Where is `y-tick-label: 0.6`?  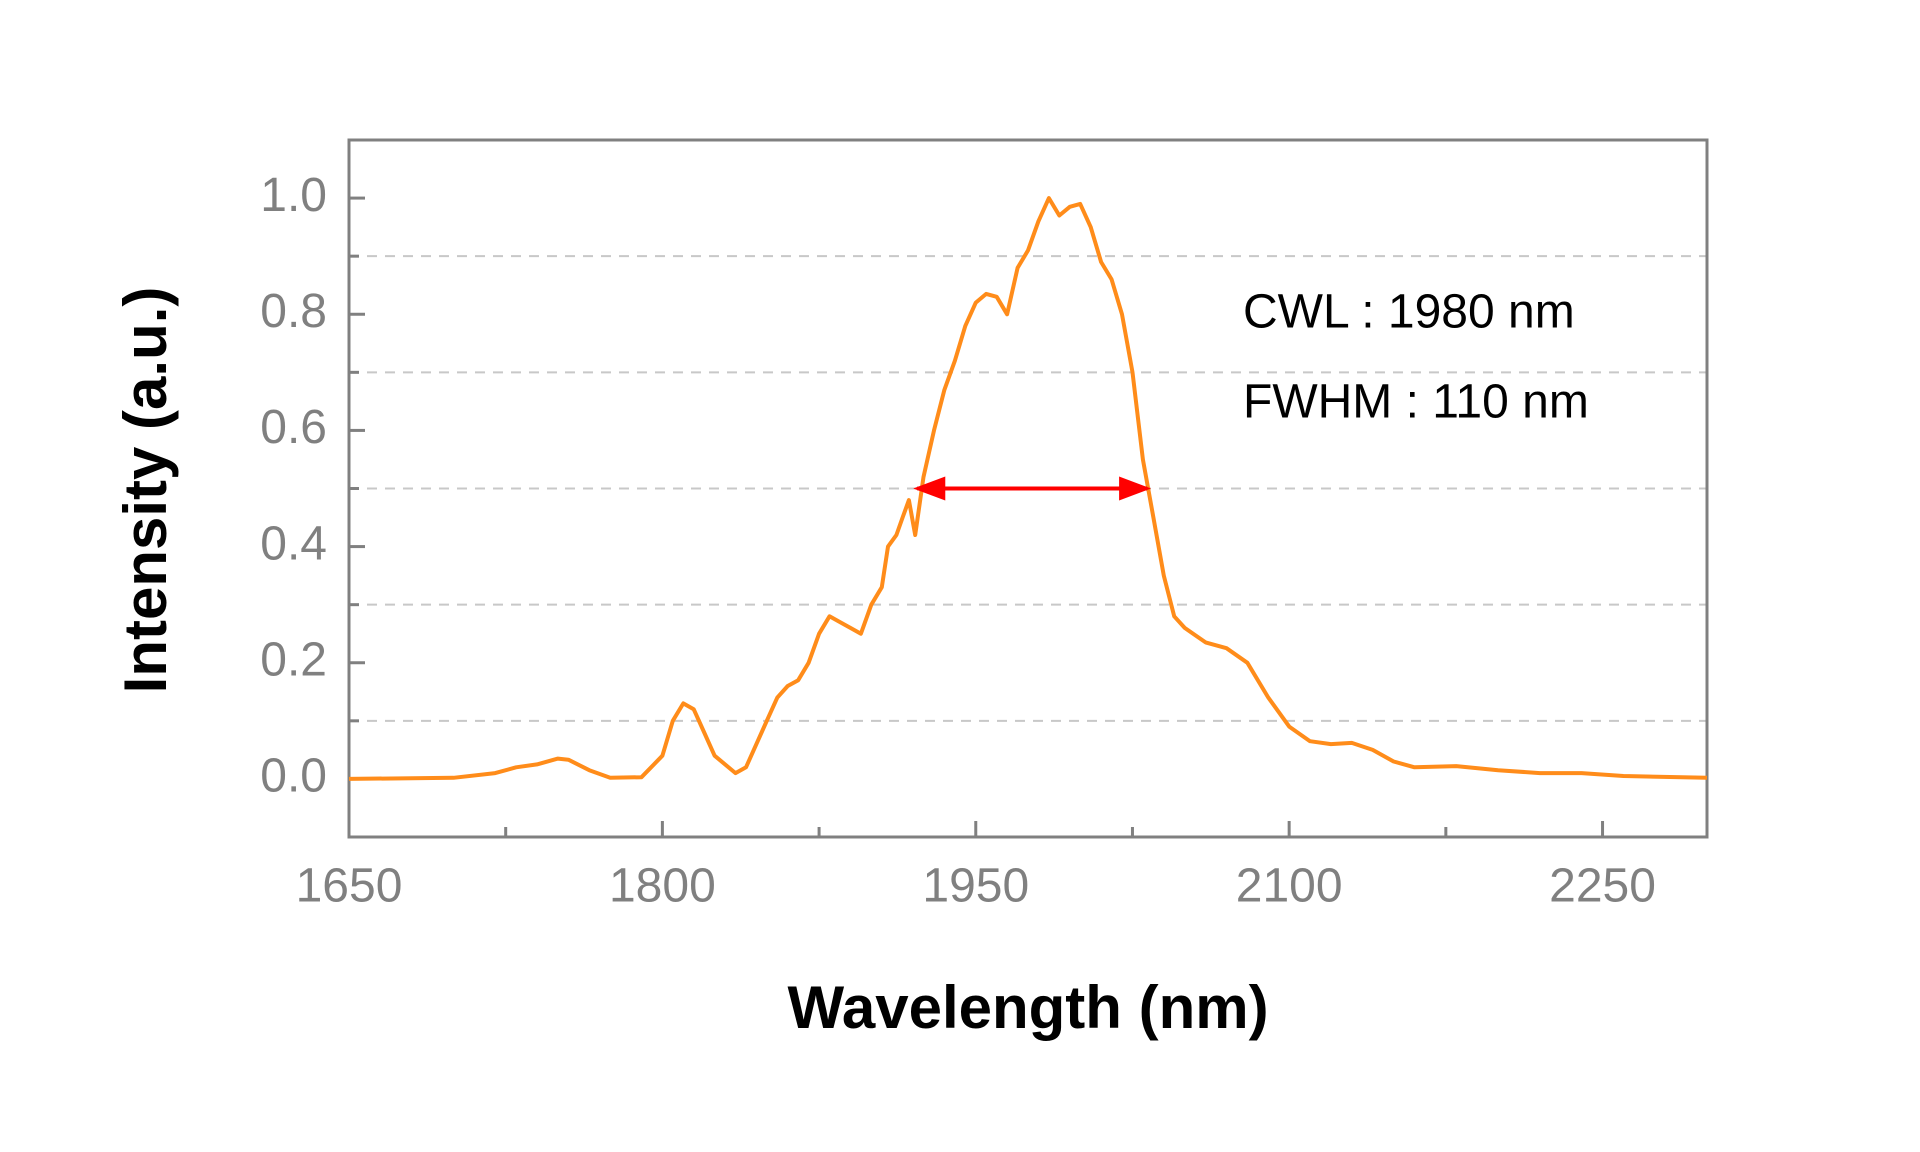
y-tick-label: 0.6 is located at coordinates (293, 427).